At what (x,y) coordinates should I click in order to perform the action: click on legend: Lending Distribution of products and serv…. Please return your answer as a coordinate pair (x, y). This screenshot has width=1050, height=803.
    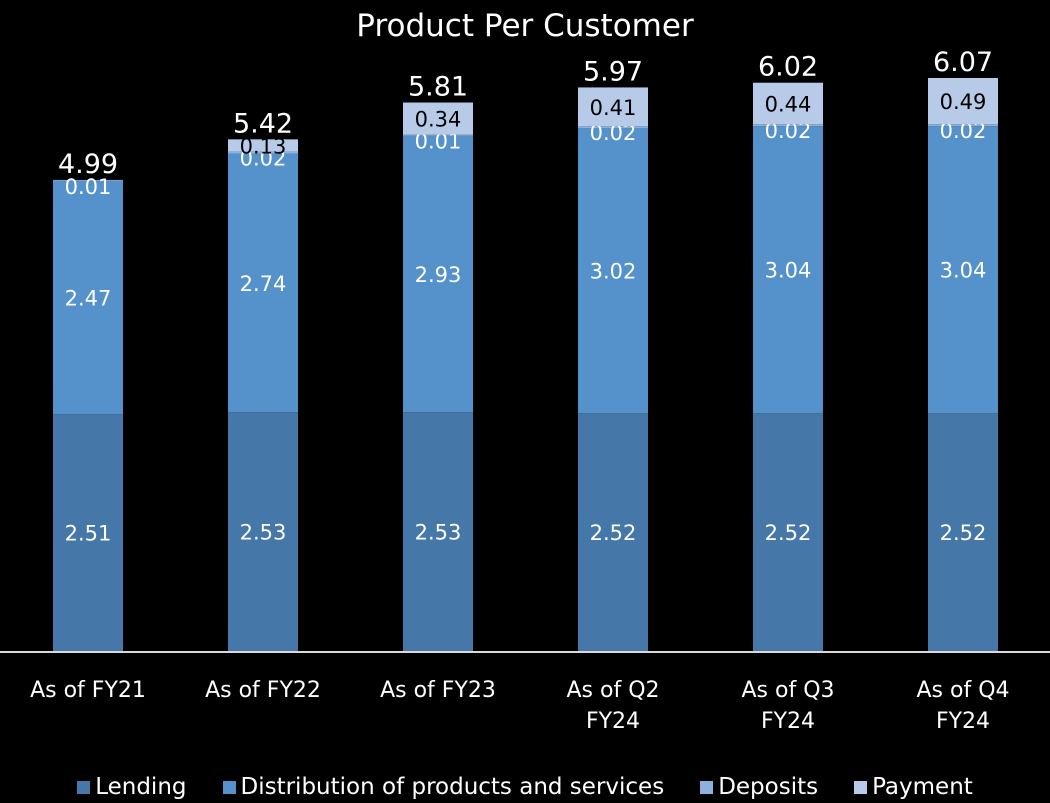
    Looking at the image, I should click on (525, 787).